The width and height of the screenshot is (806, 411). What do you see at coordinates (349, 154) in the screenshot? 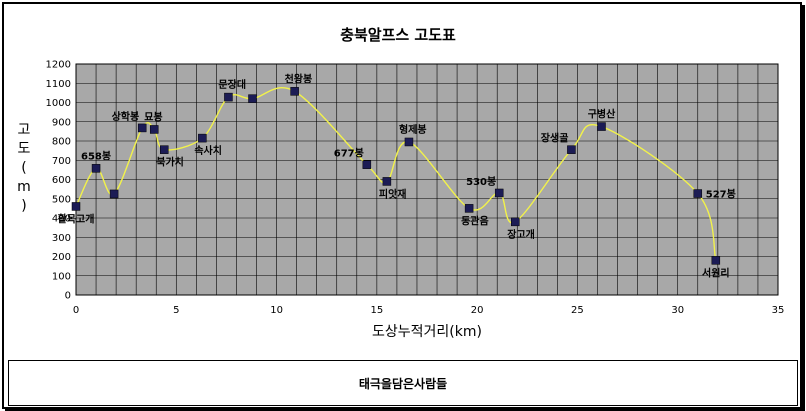
I see `data-point-label: 677봉` at bounding box center [349, 154].